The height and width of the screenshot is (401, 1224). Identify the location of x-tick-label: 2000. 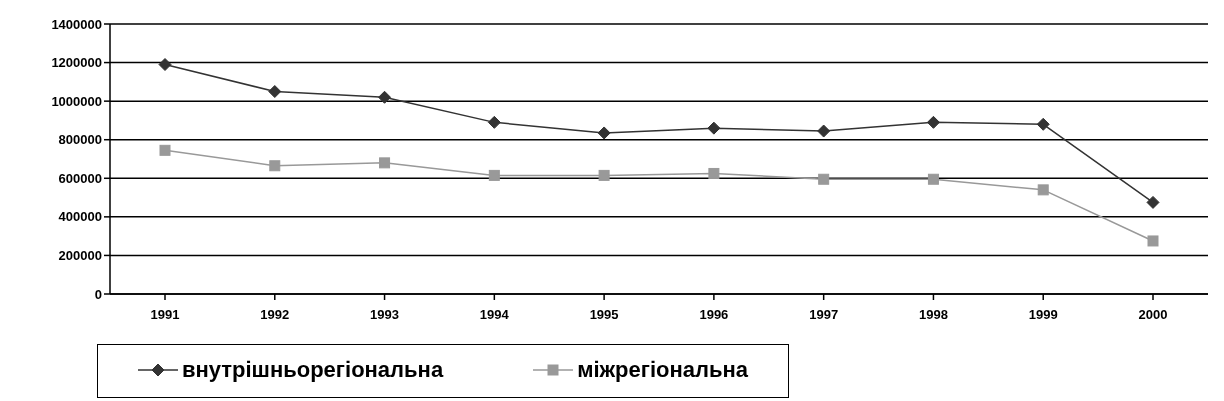
(1153, 315).